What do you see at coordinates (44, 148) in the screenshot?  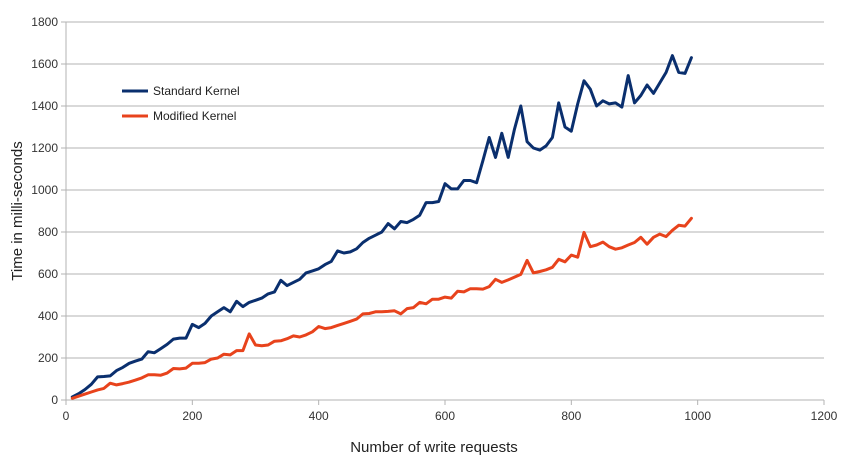 I see `y-tick-label: 1200` at bounding box center [44, 148].